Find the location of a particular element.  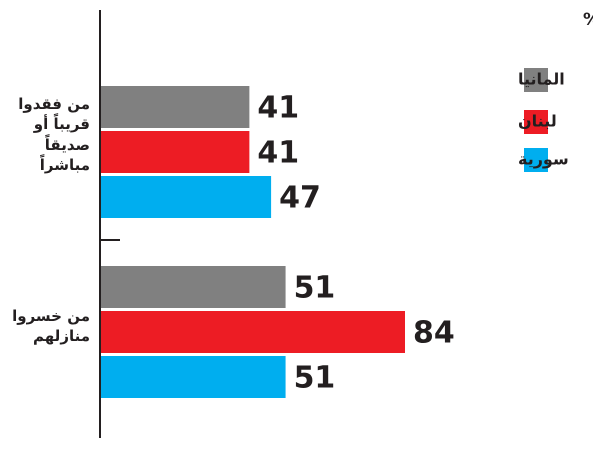

category-label-box: من خسروا منازلهم is located at coordinates (51, 326).